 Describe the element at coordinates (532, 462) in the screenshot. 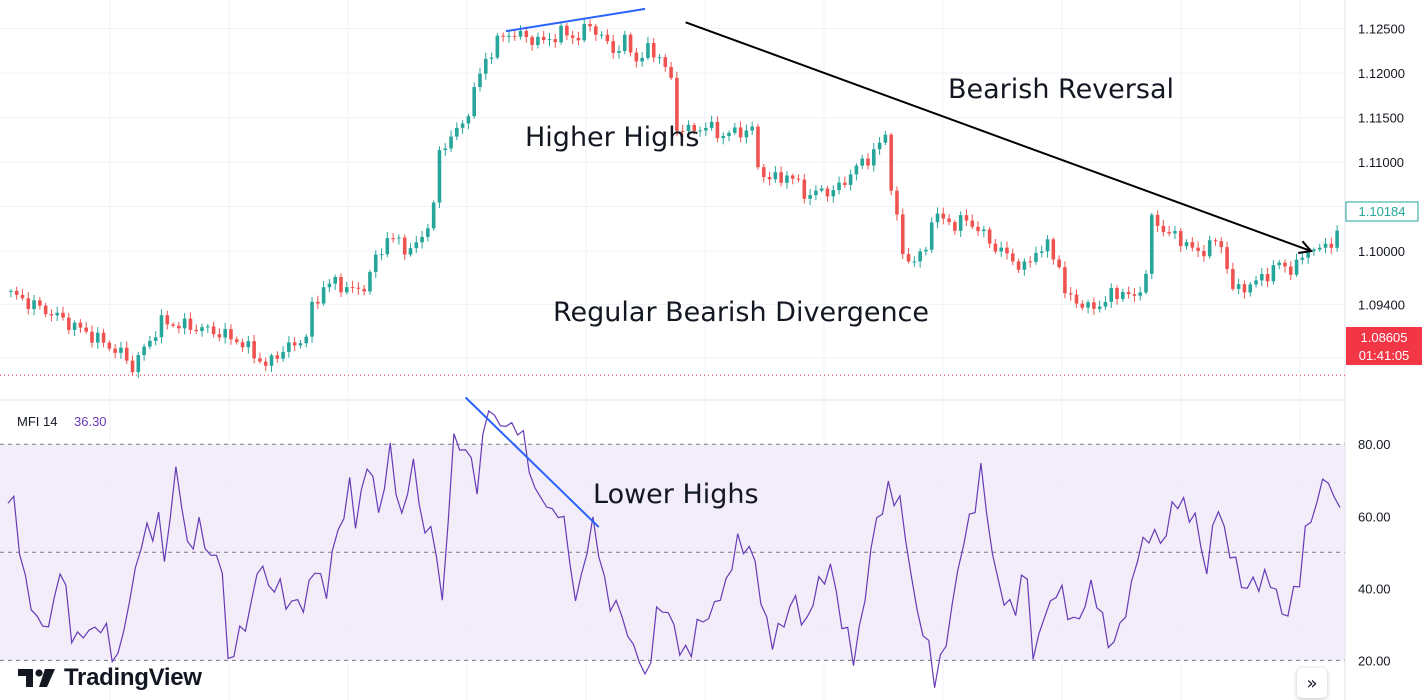

I see `lower-highs-line` at that location.